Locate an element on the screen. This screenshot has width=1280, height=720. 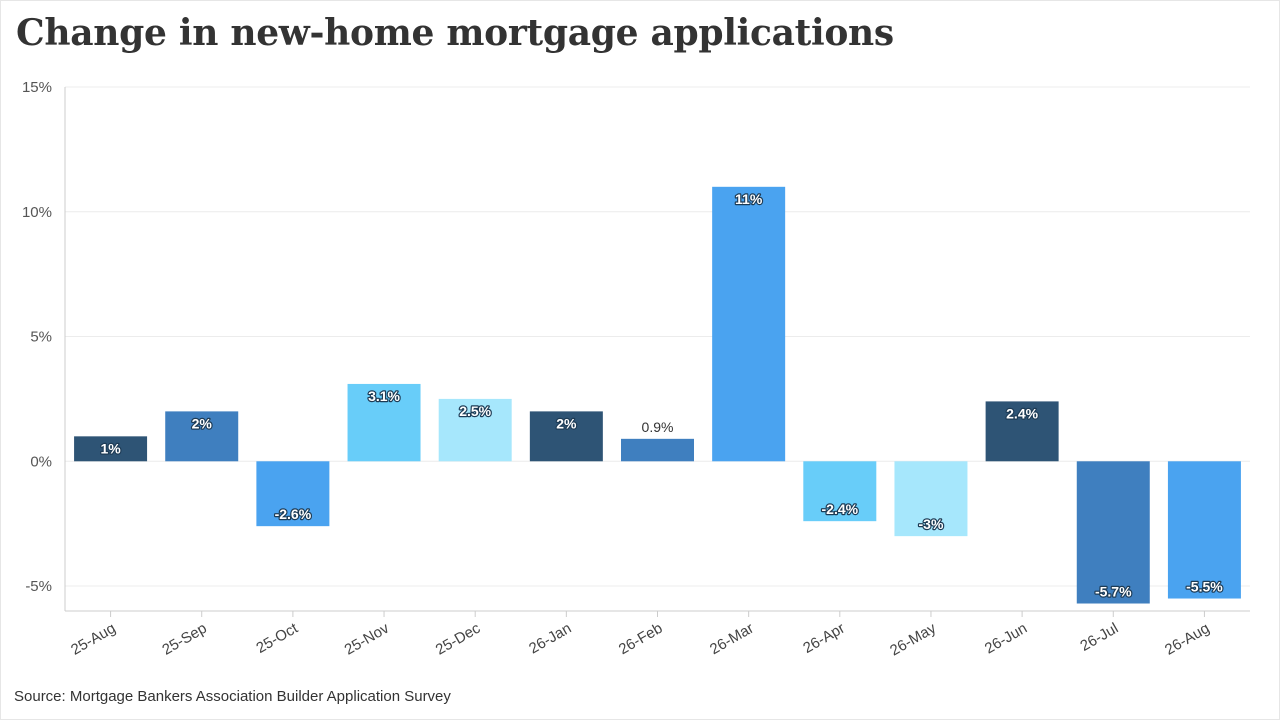
data-label: -5.7% is located at coordinates (1113, 592).